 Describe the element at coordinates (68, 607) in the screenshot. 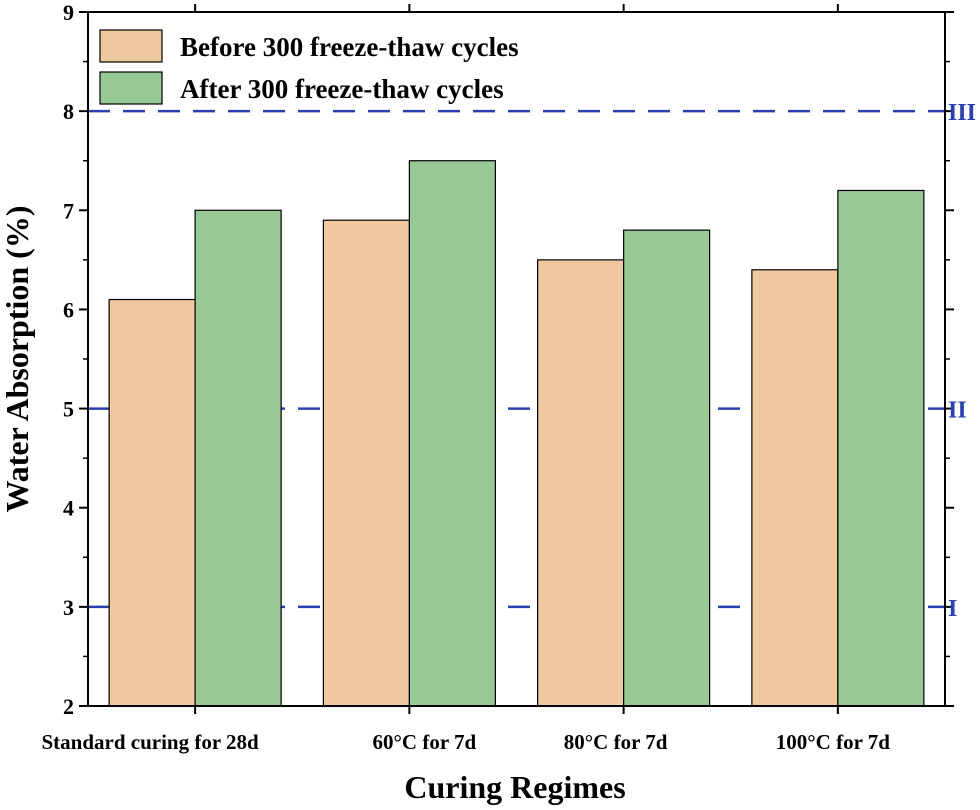

I see `y-tick-label: 3` at that location.